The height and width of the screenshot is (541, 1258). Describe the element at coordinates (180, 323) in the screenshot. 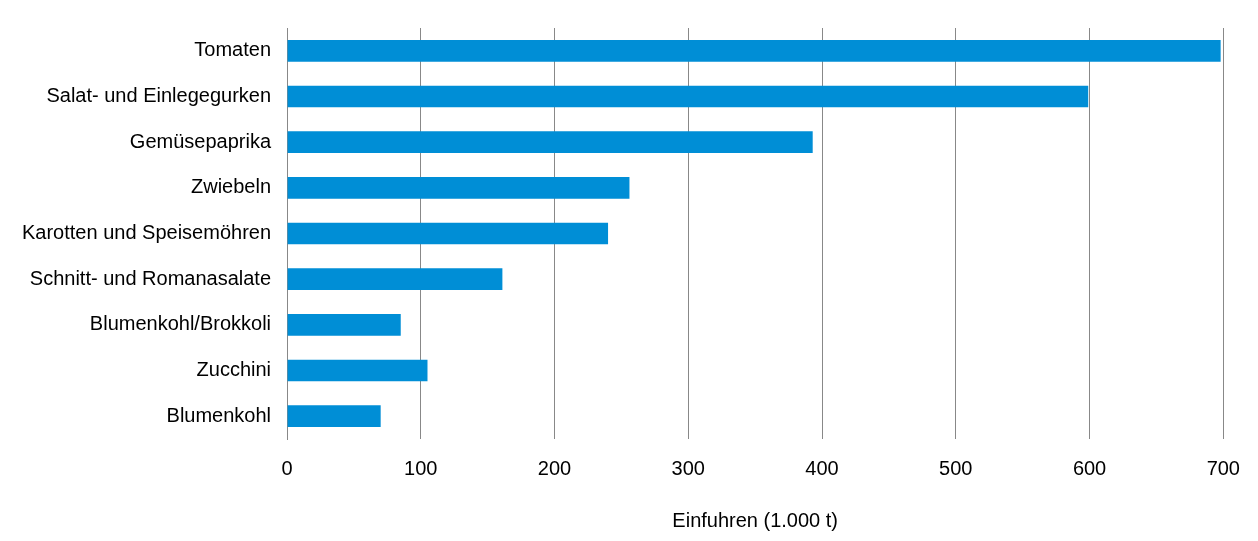

I see `y-tick-label: Blumenkohl/Brokkoli` at that location.